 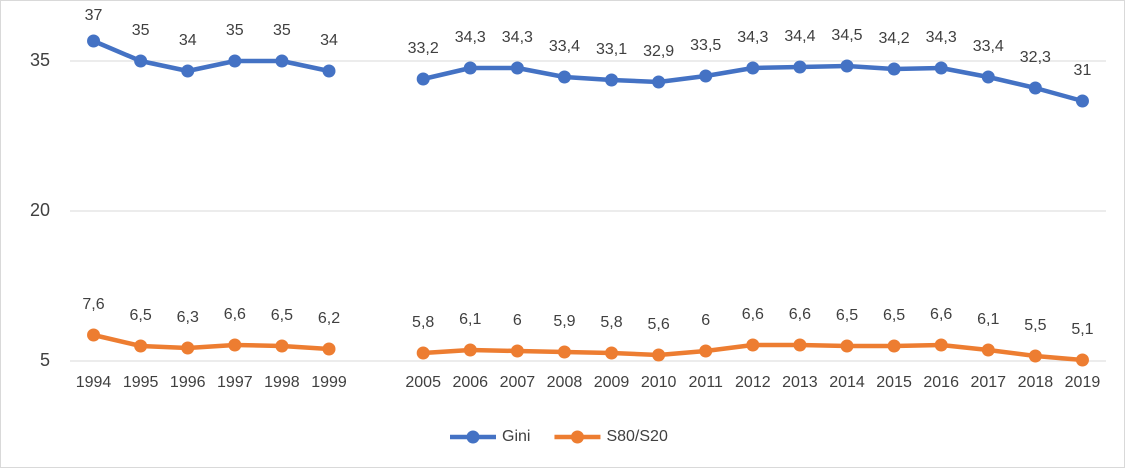 What do you see at coordinates (847, 382) in the screenshot?
I see `x-tick-label: 2014` at bounding box center [847, 382].